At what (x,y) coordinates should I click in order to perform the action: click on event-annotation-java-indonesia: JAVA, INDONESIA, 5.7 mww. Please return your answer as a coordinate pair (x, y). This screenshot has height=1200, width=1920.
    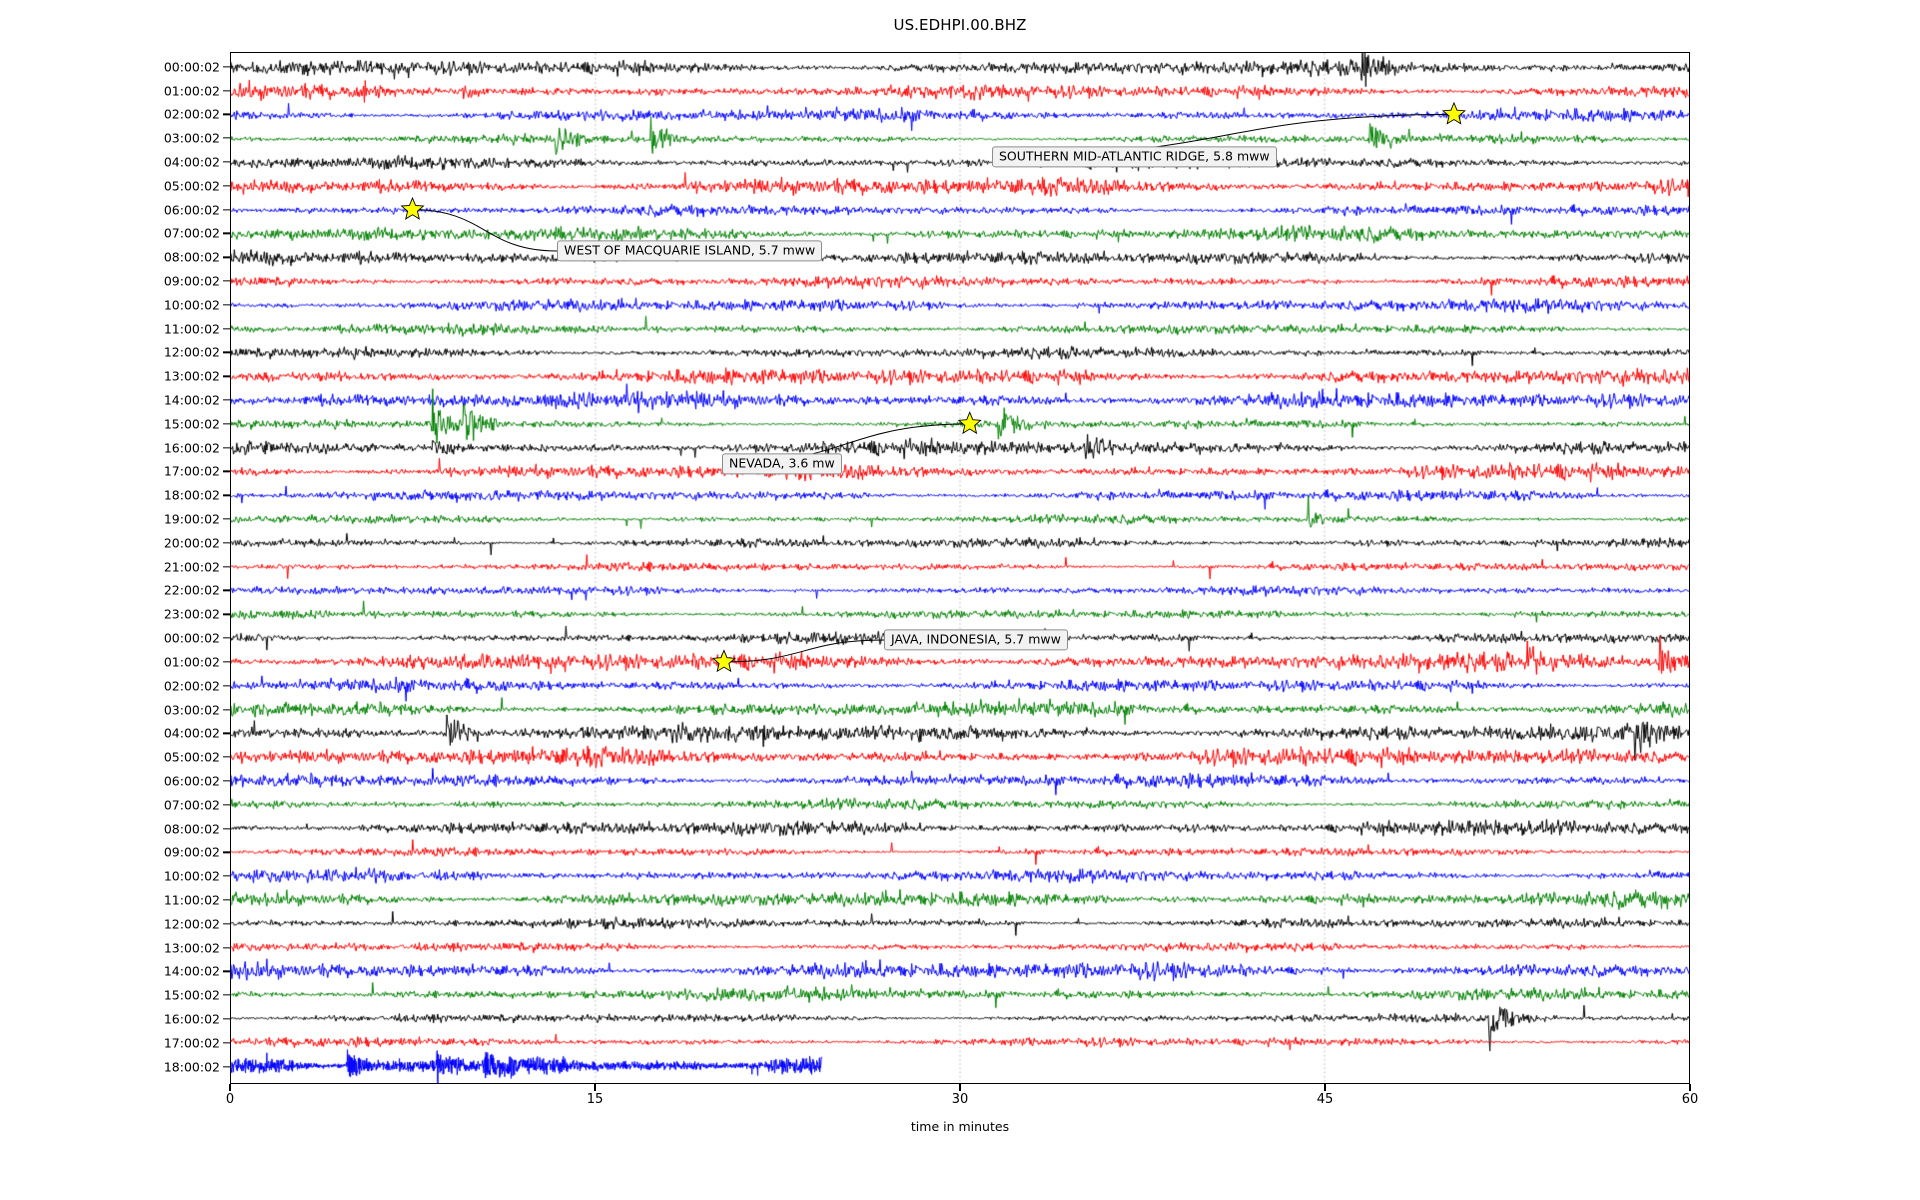
    Looking at the image, I should click on (976, 640).